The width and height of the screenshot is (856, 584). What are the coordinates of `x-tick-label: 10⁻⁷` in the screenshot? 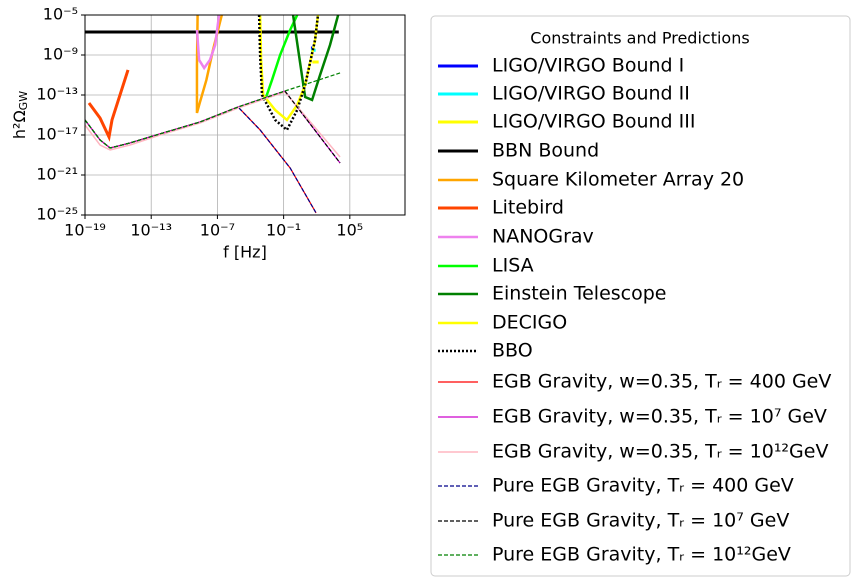 It's located at (217, 230).